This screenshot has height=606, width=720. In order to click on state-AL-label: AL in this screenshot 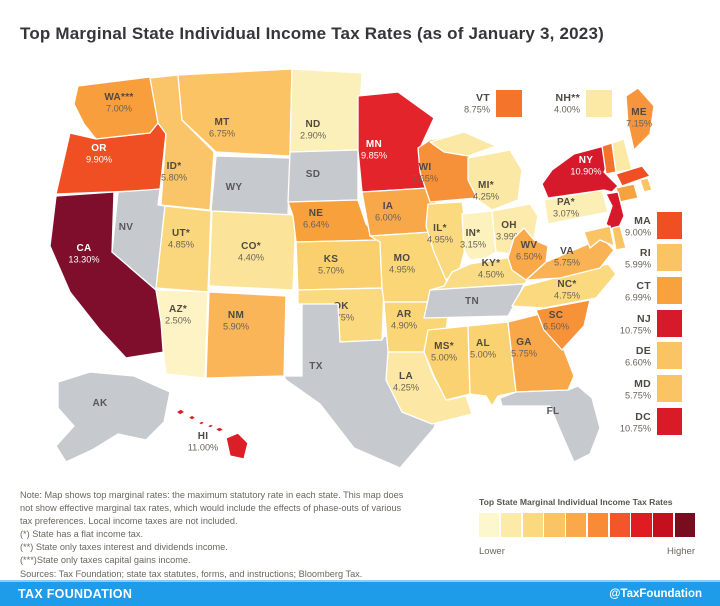, I will do `click(483, 343)`.